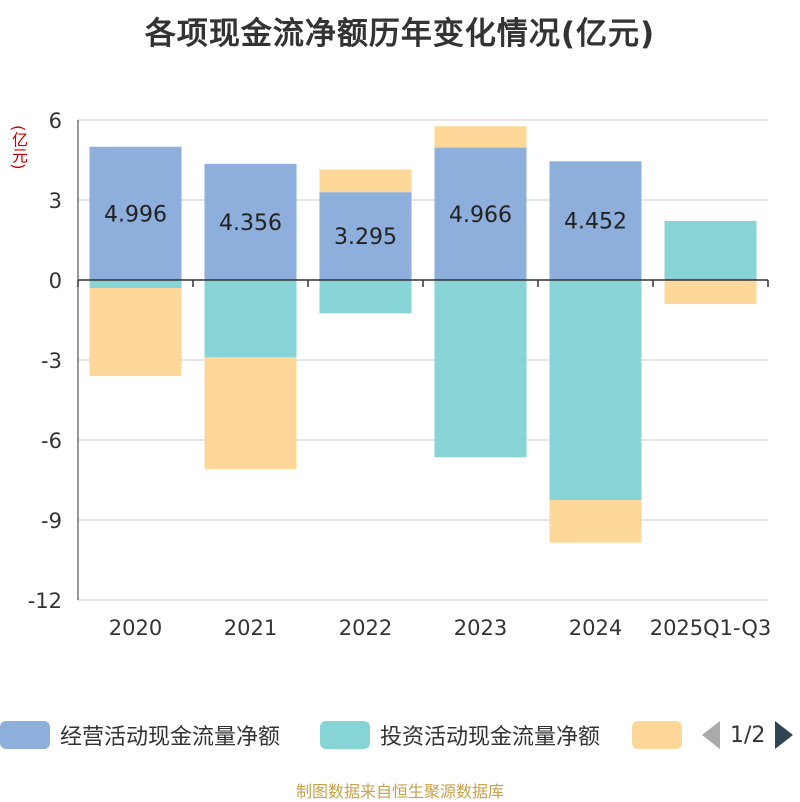 The height and width of the screenshot is (802, 800). What do you see at coordinates (710, 292) in the screenshot?
I see `bar-series-2-2025Q1-Q3` at bounding box center [710, 292].